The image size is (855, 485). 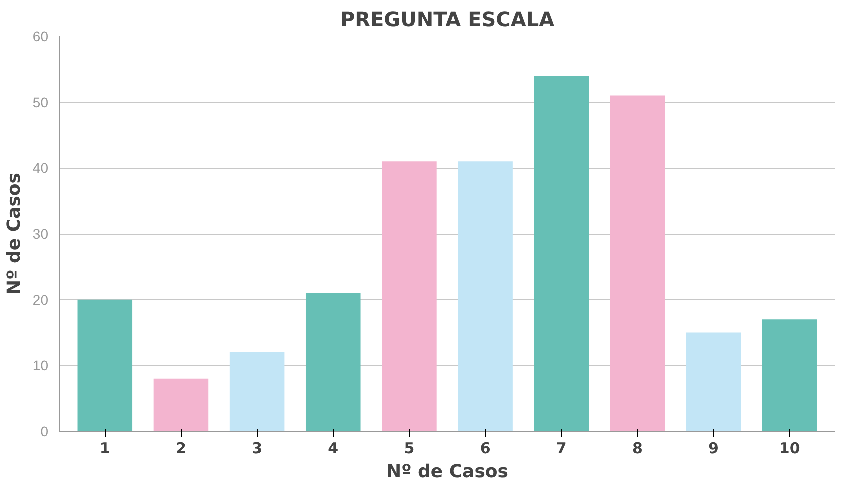 I want to click on y-tick-label: 50, so click(x=40, y=102).